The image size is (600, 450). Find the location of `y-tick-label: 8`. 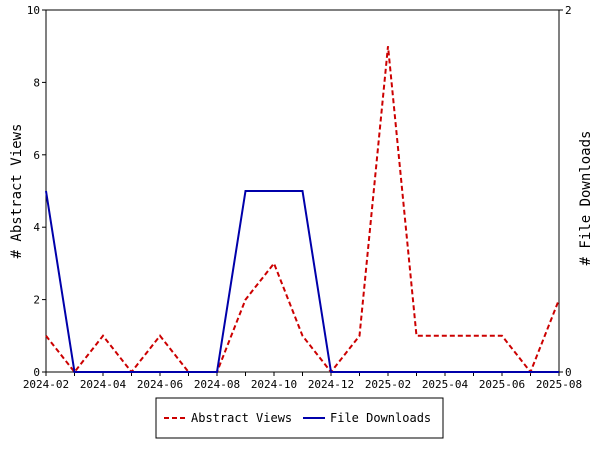

y-tick-label: 8 is located at coordinates (36, 82).